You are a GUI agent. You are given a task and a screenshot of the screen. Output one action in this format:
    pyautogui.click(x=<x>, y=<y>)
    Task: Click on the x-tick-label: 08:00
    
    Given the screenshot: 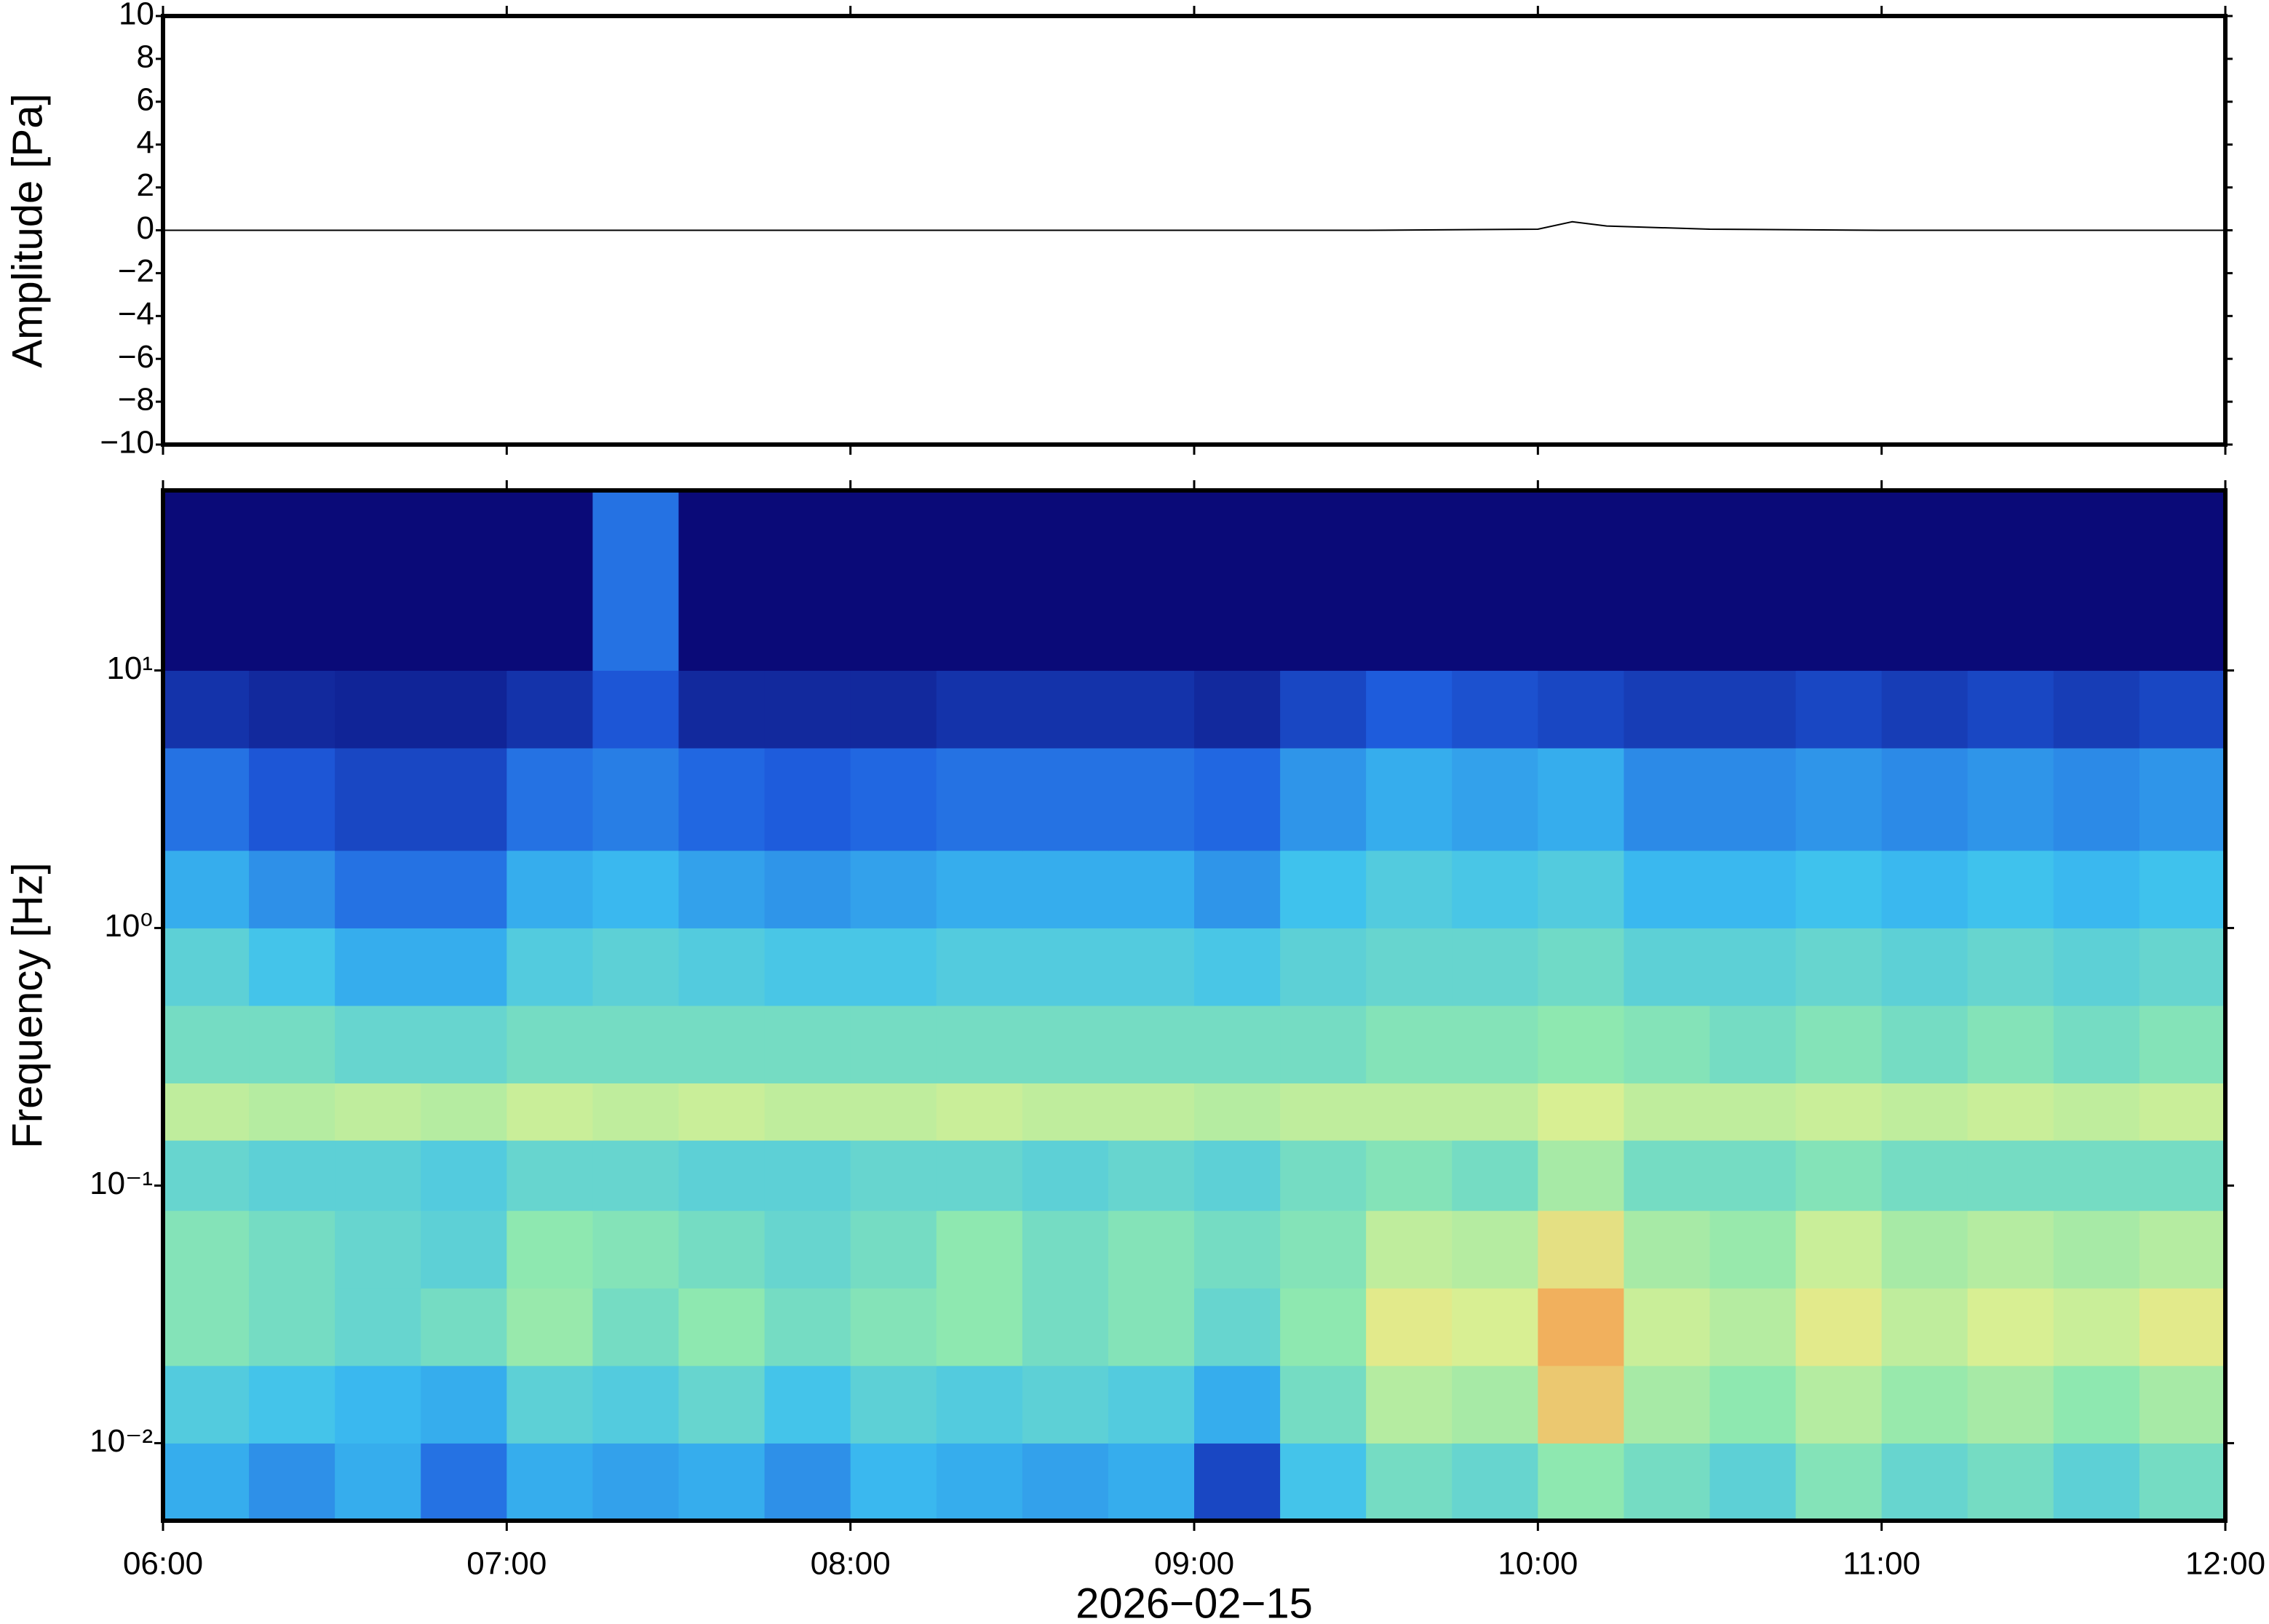 What is the action you would take?
    pyautogui.click(x=851, y=1564)
    